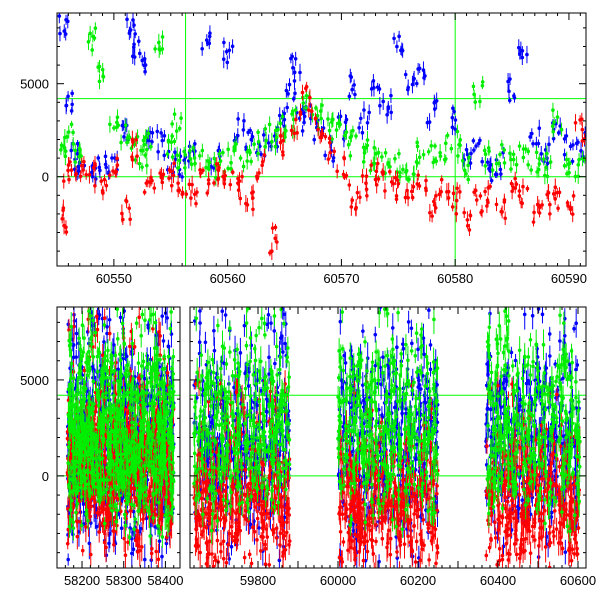 The image size is (600, 600). What do you see at coordinates (118, 437) in the screenshot?
I see `bottom-plot-area` at bounding box center [118, 437].